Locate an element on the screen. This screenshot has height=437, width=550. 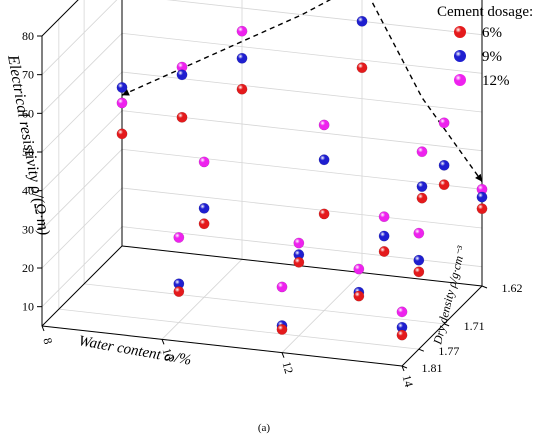
legend-label: 9% is located at coordinates (492, 57).